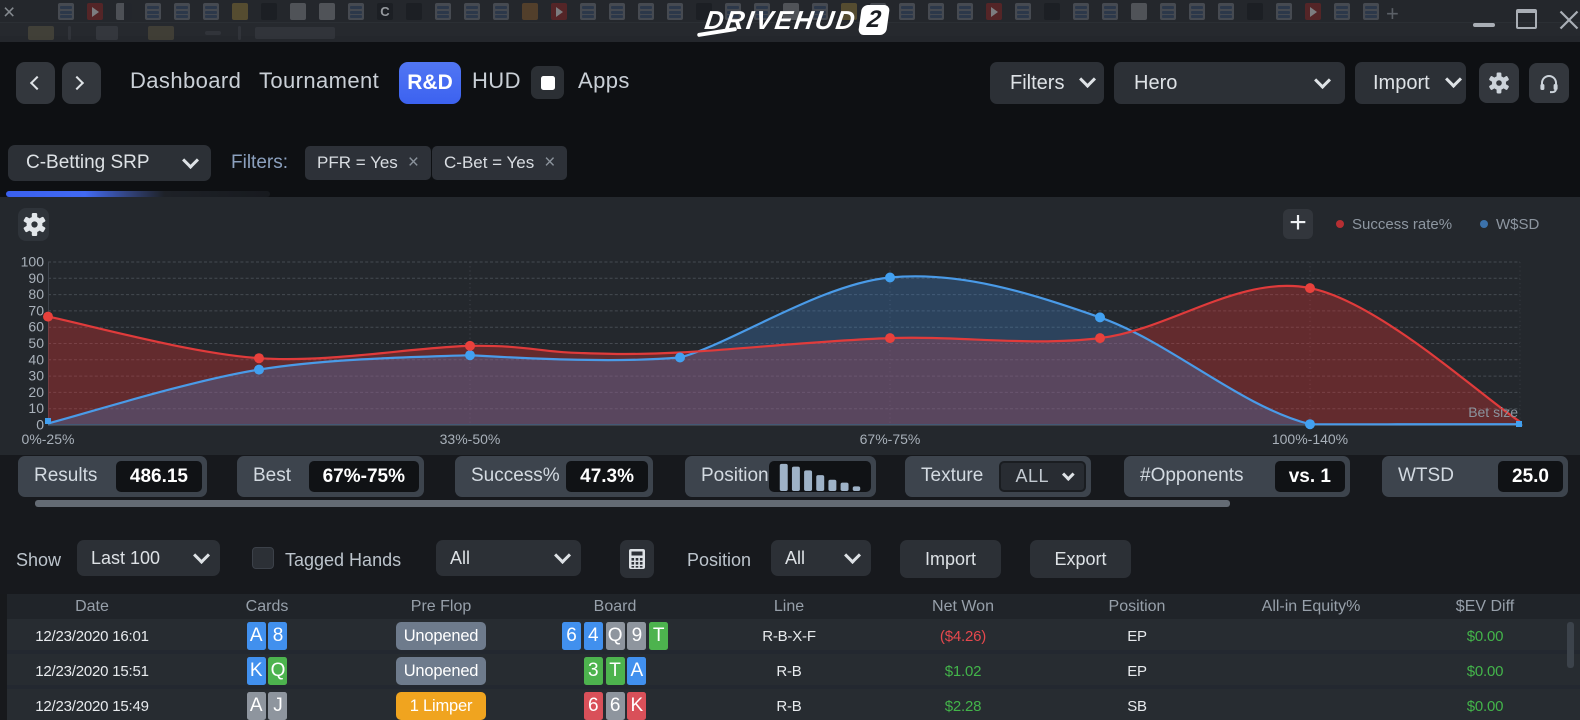  What do you see at coordinates (33, 262) in the screenshot?
I see `svg-text: 100` at bounding box center [33, 262].